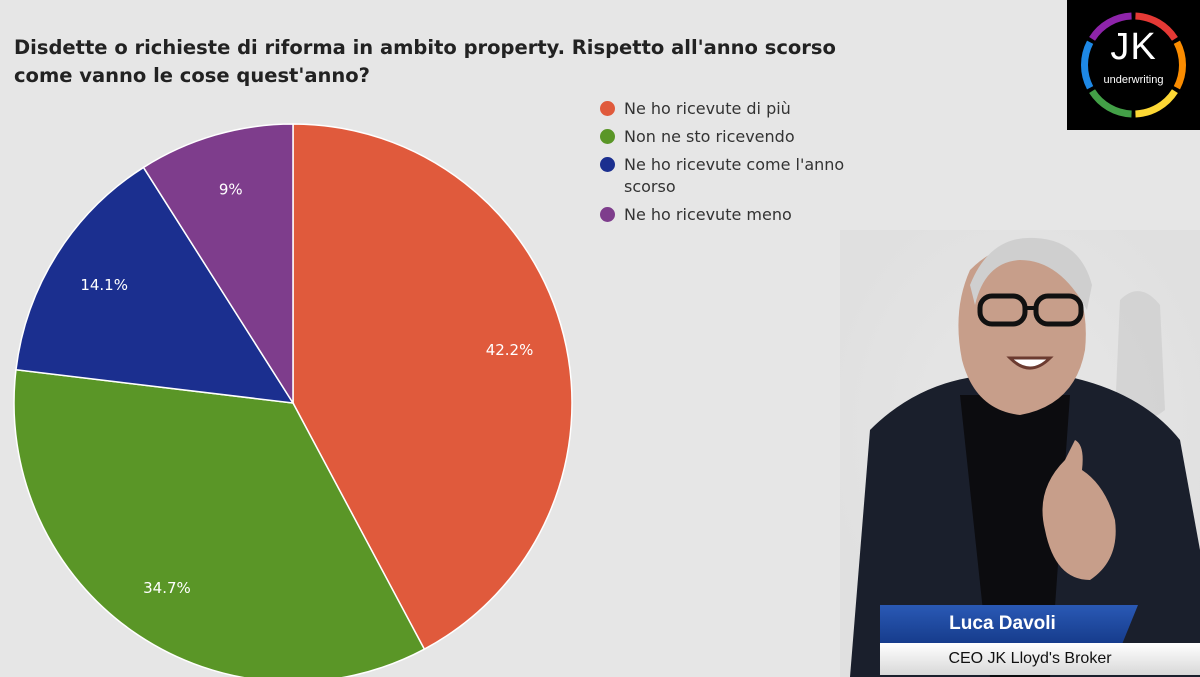 The width and height of the screenshot is (1200, 677). I want to click on jk-underwriting-logo: JK underwriting, so click(1133, 65).